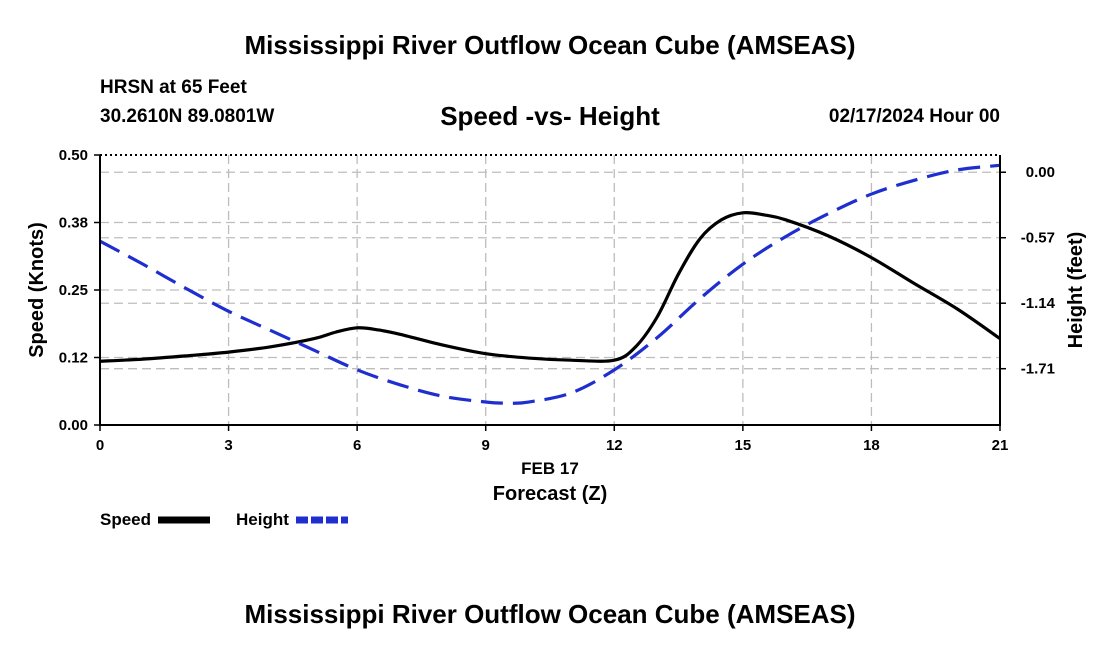  Describe the element at coordinates (1038, 238) in the screenshot. I see `y2-tick-label: -0.57` at that location.